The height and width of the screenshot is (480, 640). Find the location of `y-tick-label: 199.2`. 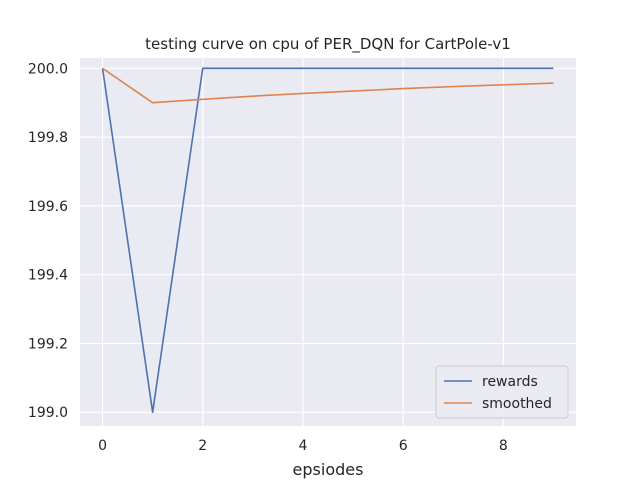

y-tick-label: 199.2 is located at coordinates (48, 344).